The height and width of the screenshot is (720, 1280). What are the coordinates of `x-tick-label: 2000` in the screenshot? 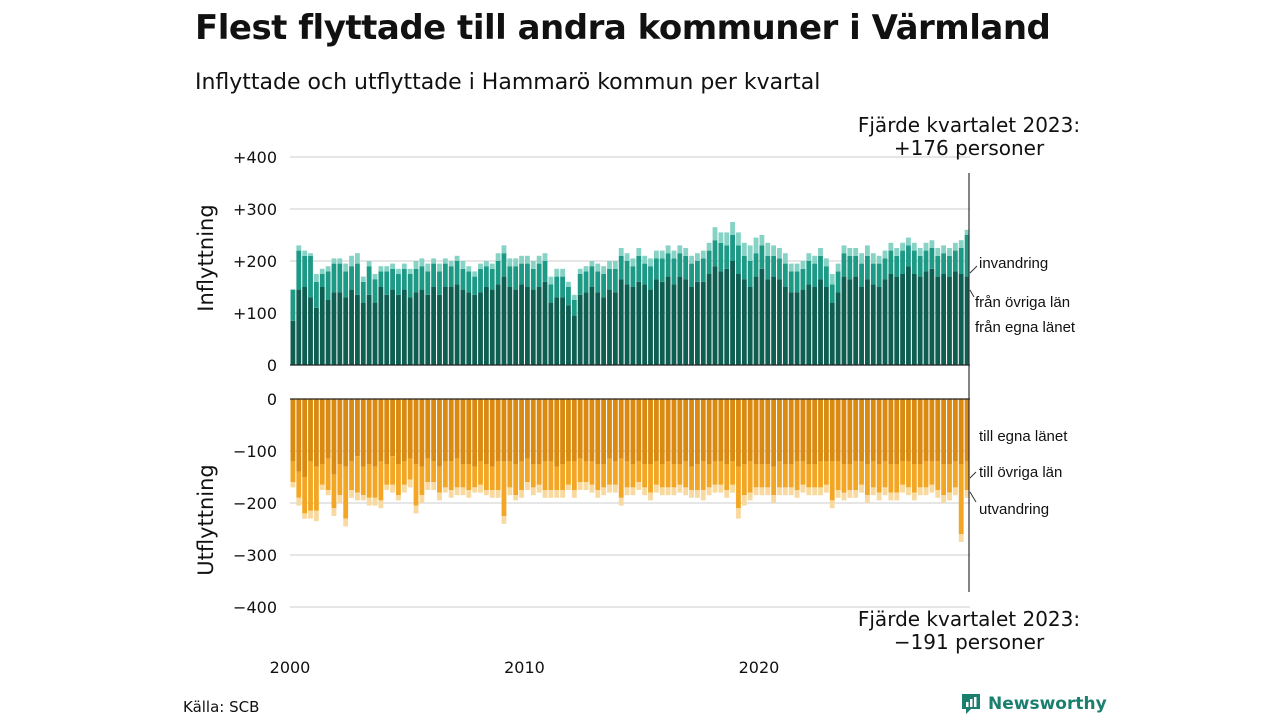 It's located at (290, 667).